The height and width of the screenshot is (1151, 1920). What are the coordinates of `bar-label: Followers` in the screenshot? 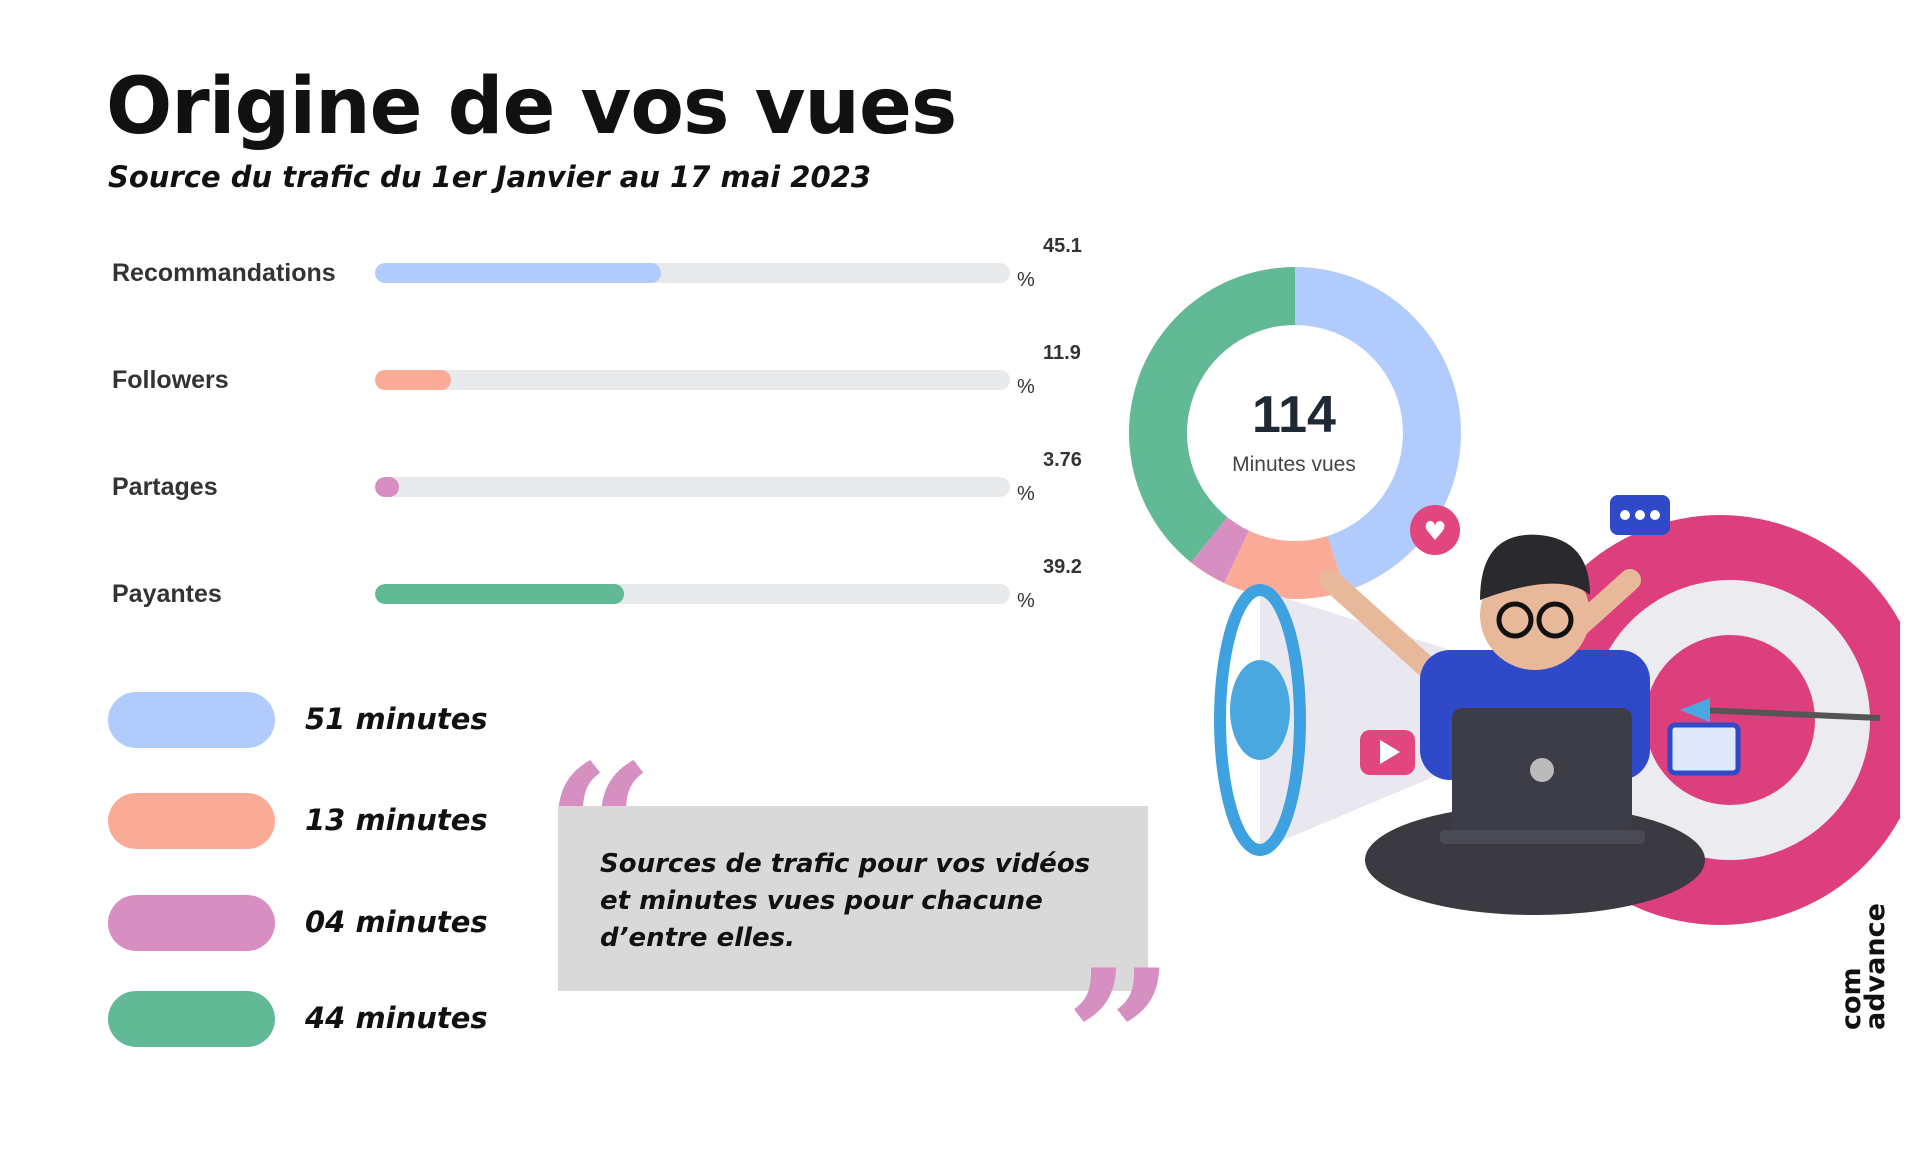 It's located at (170, 380).